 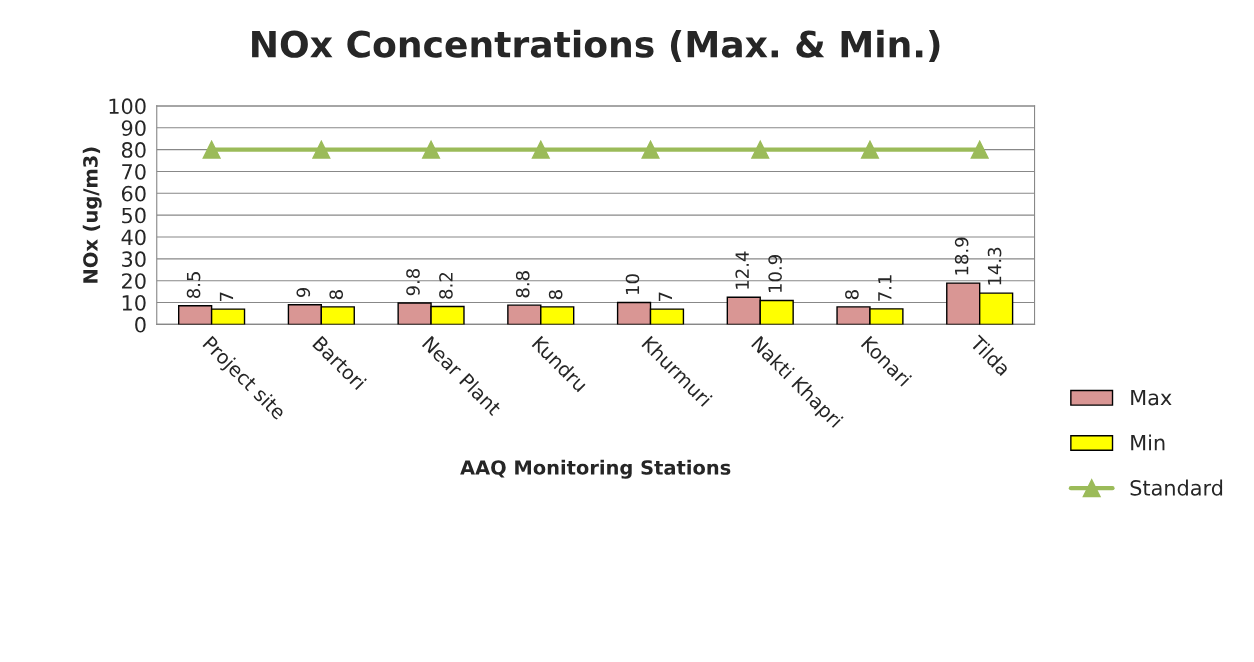 What do you see at coordinates (994, 266) in the screenshot?
I see `data-label: 14.3` at bounding box center [994, 266].